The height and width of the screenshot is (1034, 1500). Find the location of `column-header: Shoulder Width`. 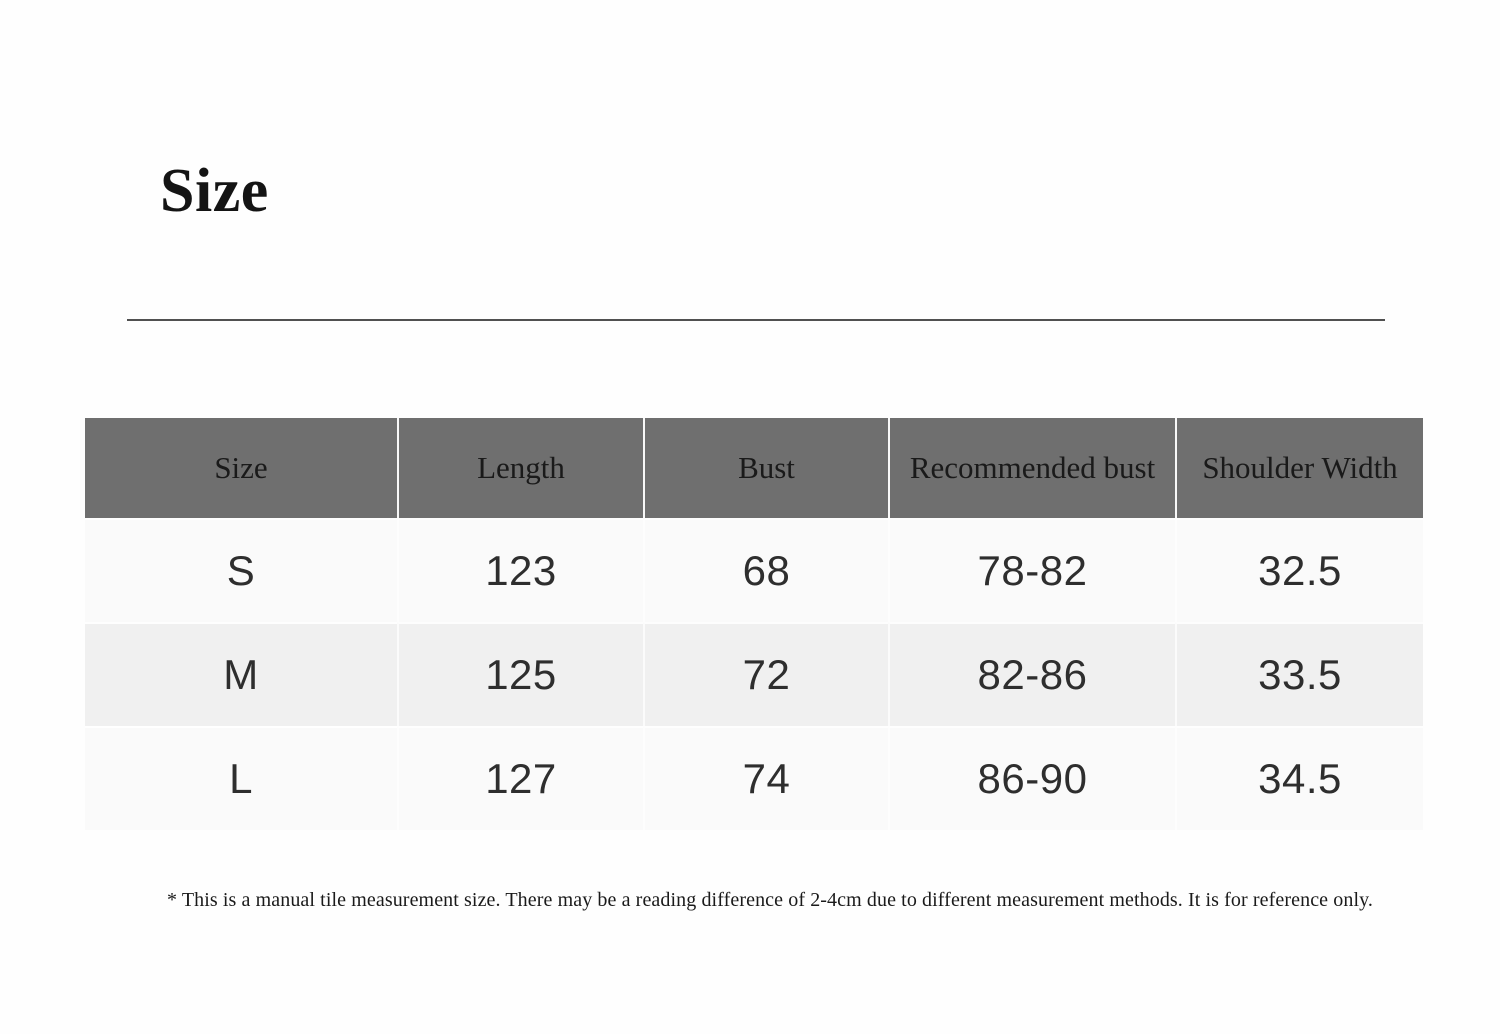

column-header: Shoulder Width is located at coordinates (1299, 468).